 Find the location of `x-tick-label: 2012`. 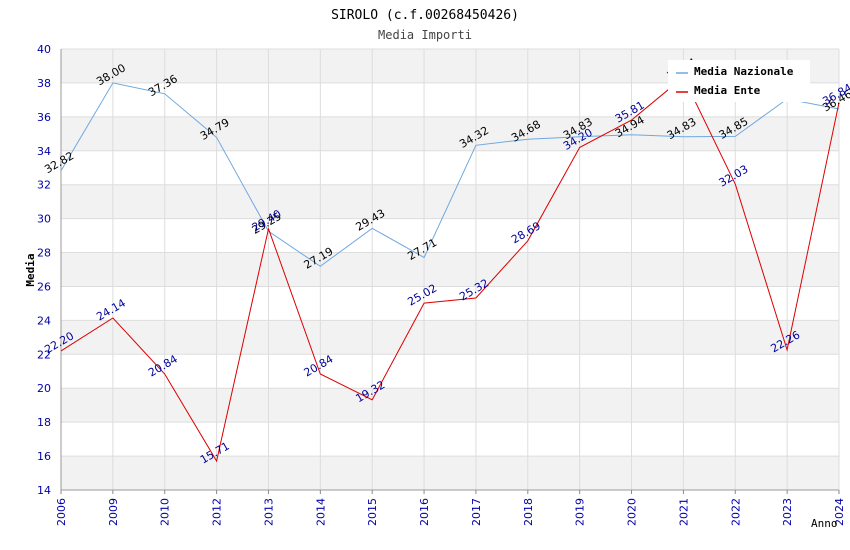

x-tick-label: 2012 is located at coordinates (217, 512).